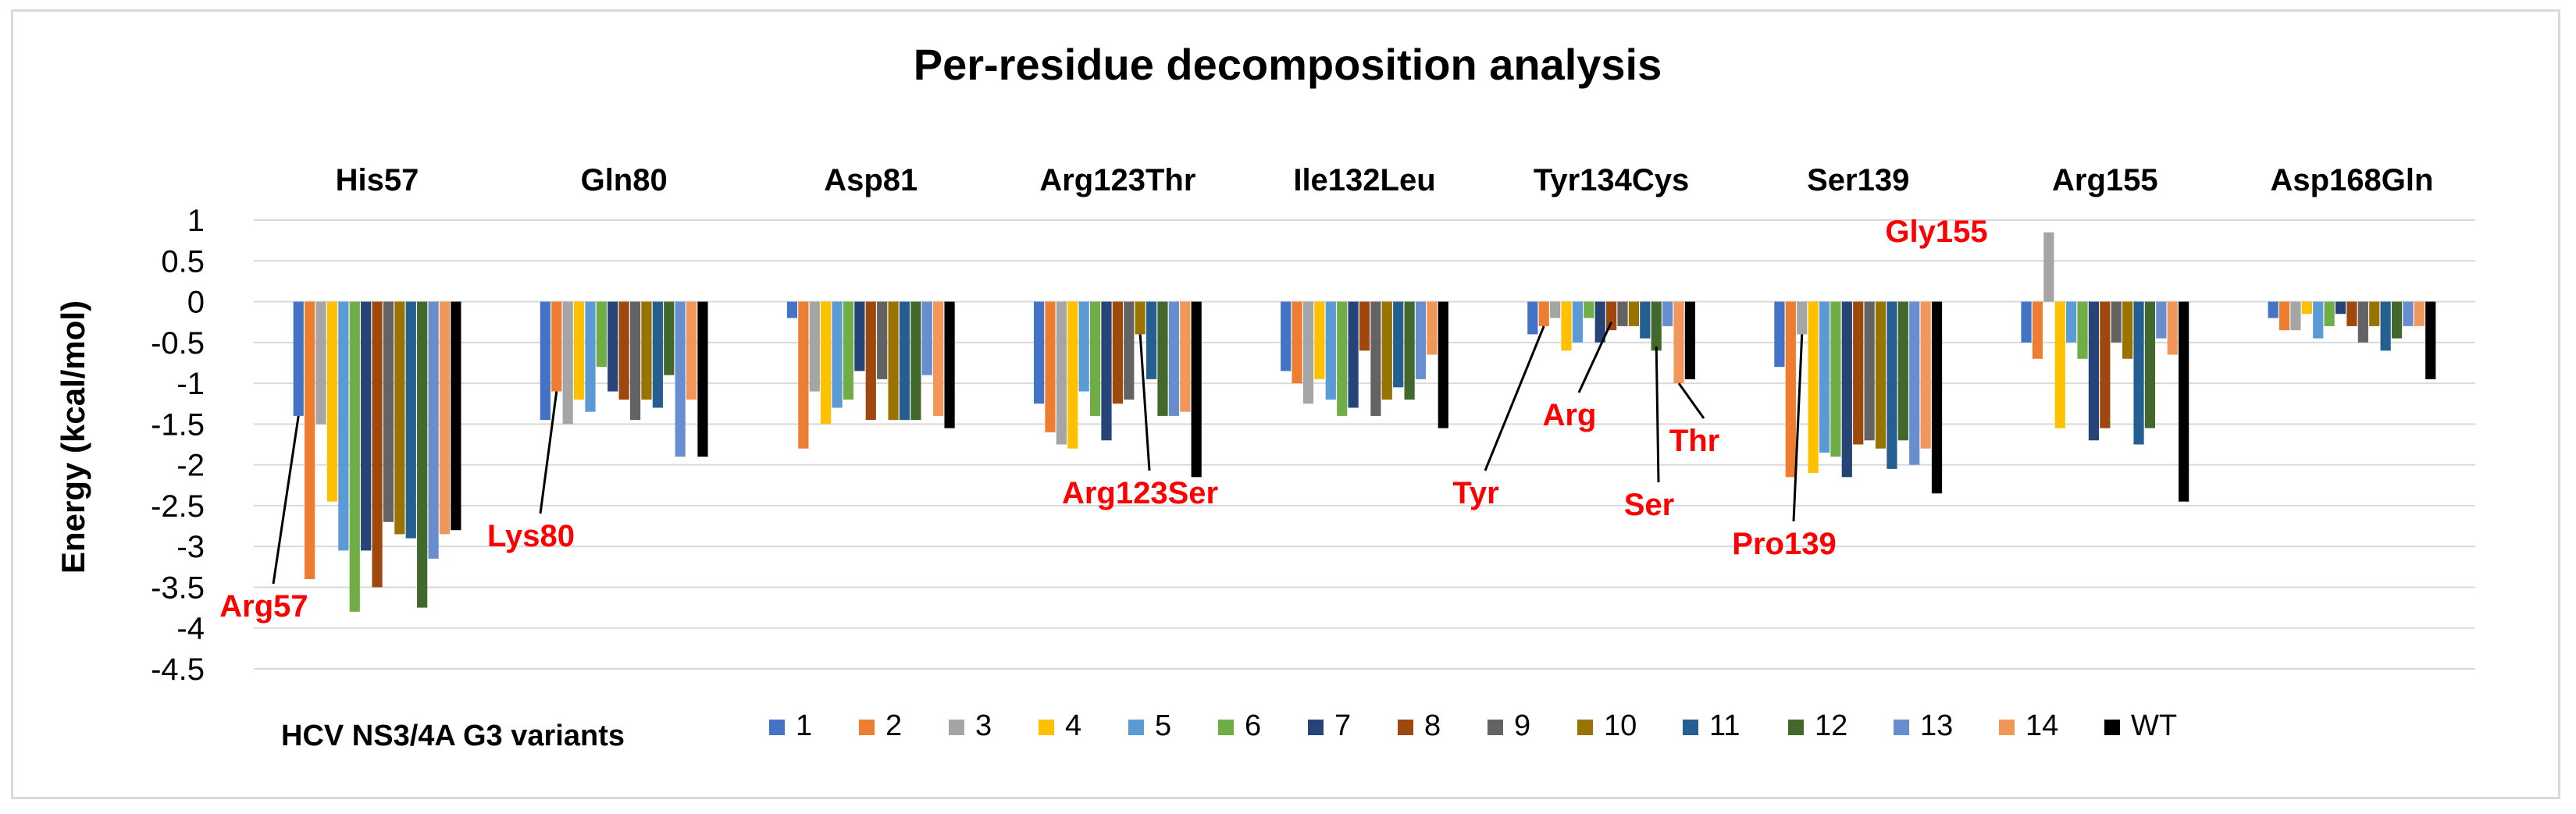  What do you see at coordinates (183, 261) in the screenshot?
I see `y-tick-label: 0.5` at bounding box center [183, 261].